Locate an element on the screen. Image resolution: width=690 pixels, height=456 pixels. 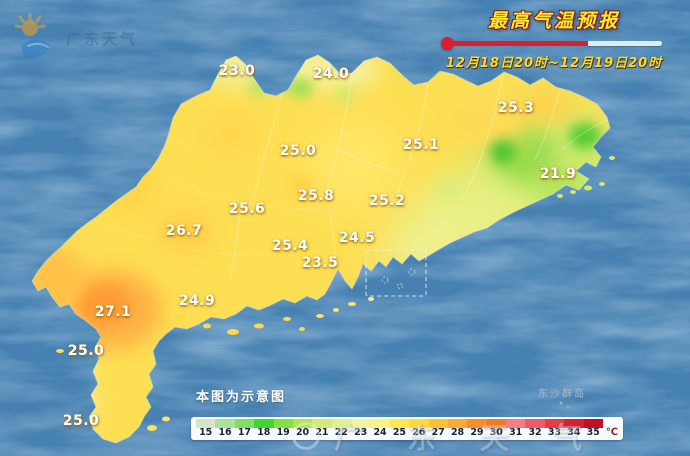
legend-cell: 23 is located at coordinates (361, 428).